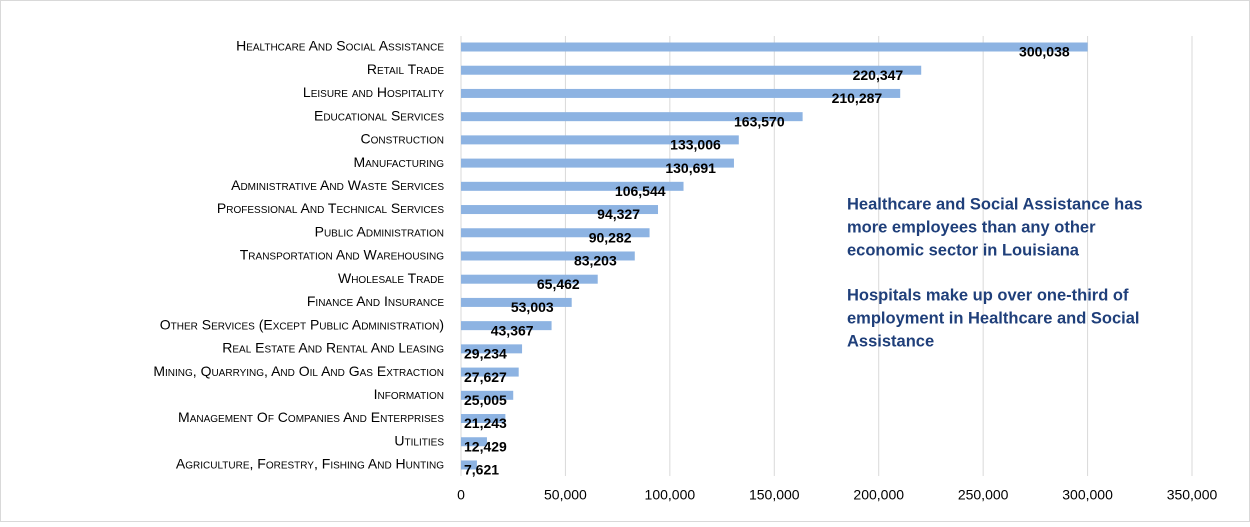 The image size is (1250, 527). I want to click on category-label: Information, so click(409, 394).